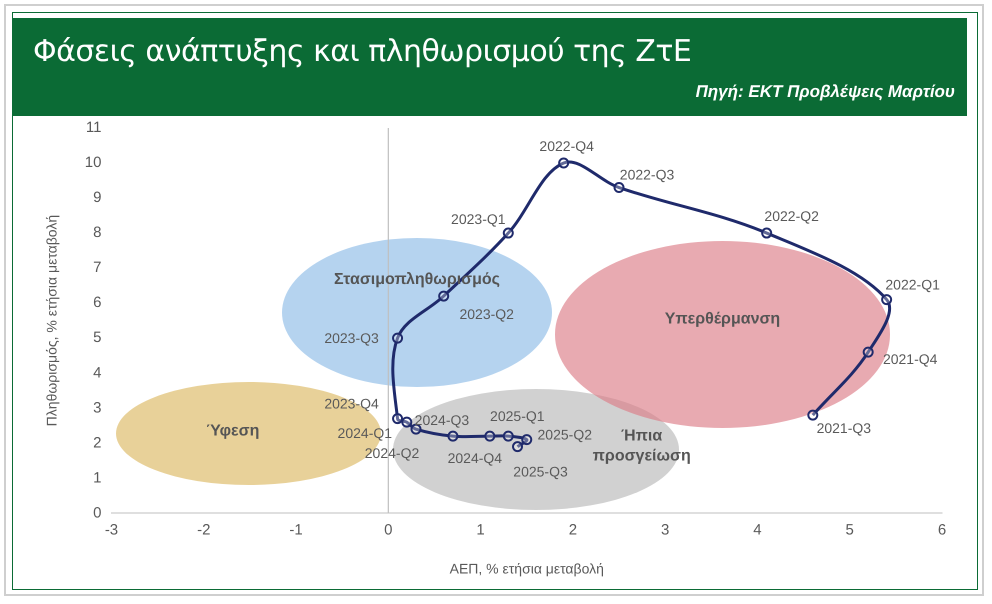 This screenshot has height=604, width=992. Describe the element at coordinates (573, 529) in the screenshot. I see `x-tick-label: 2` at that location.